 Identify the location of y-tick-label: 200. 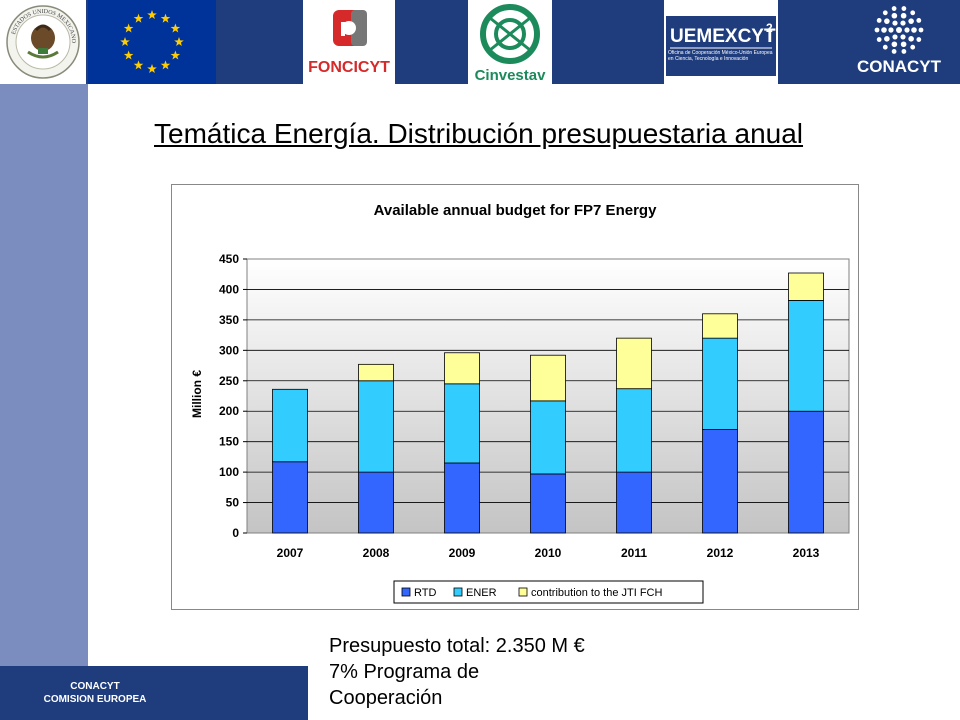
(229, 411).